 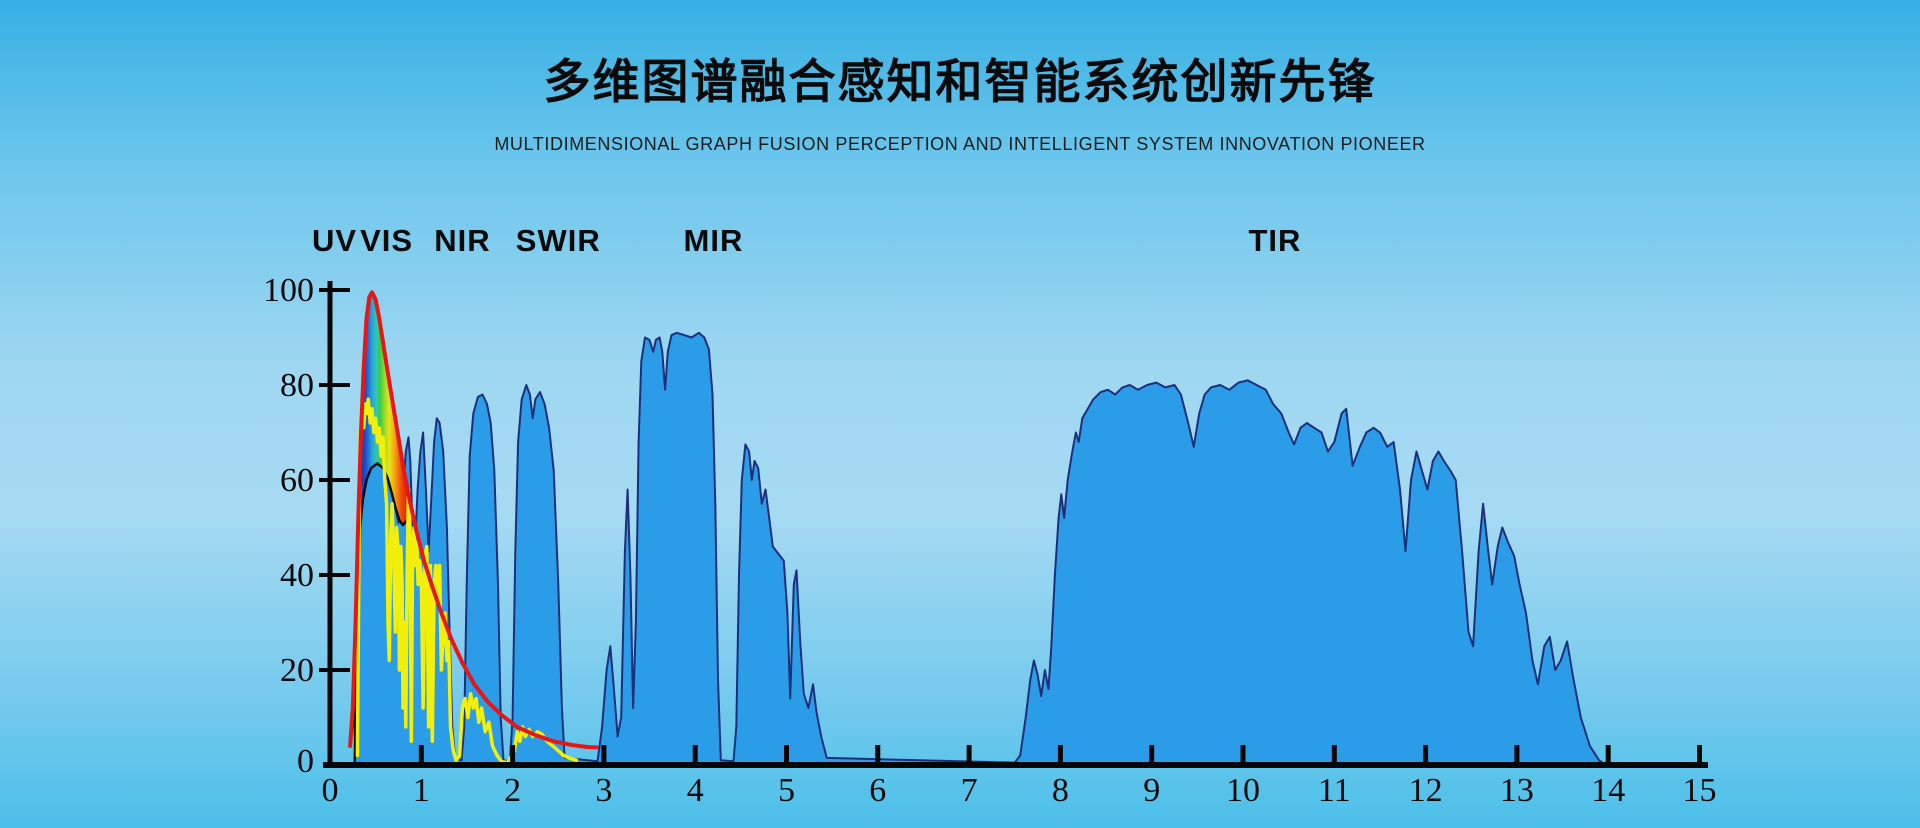 I want to click on y-tick-label-100: 100, so click(x=288, y=290).